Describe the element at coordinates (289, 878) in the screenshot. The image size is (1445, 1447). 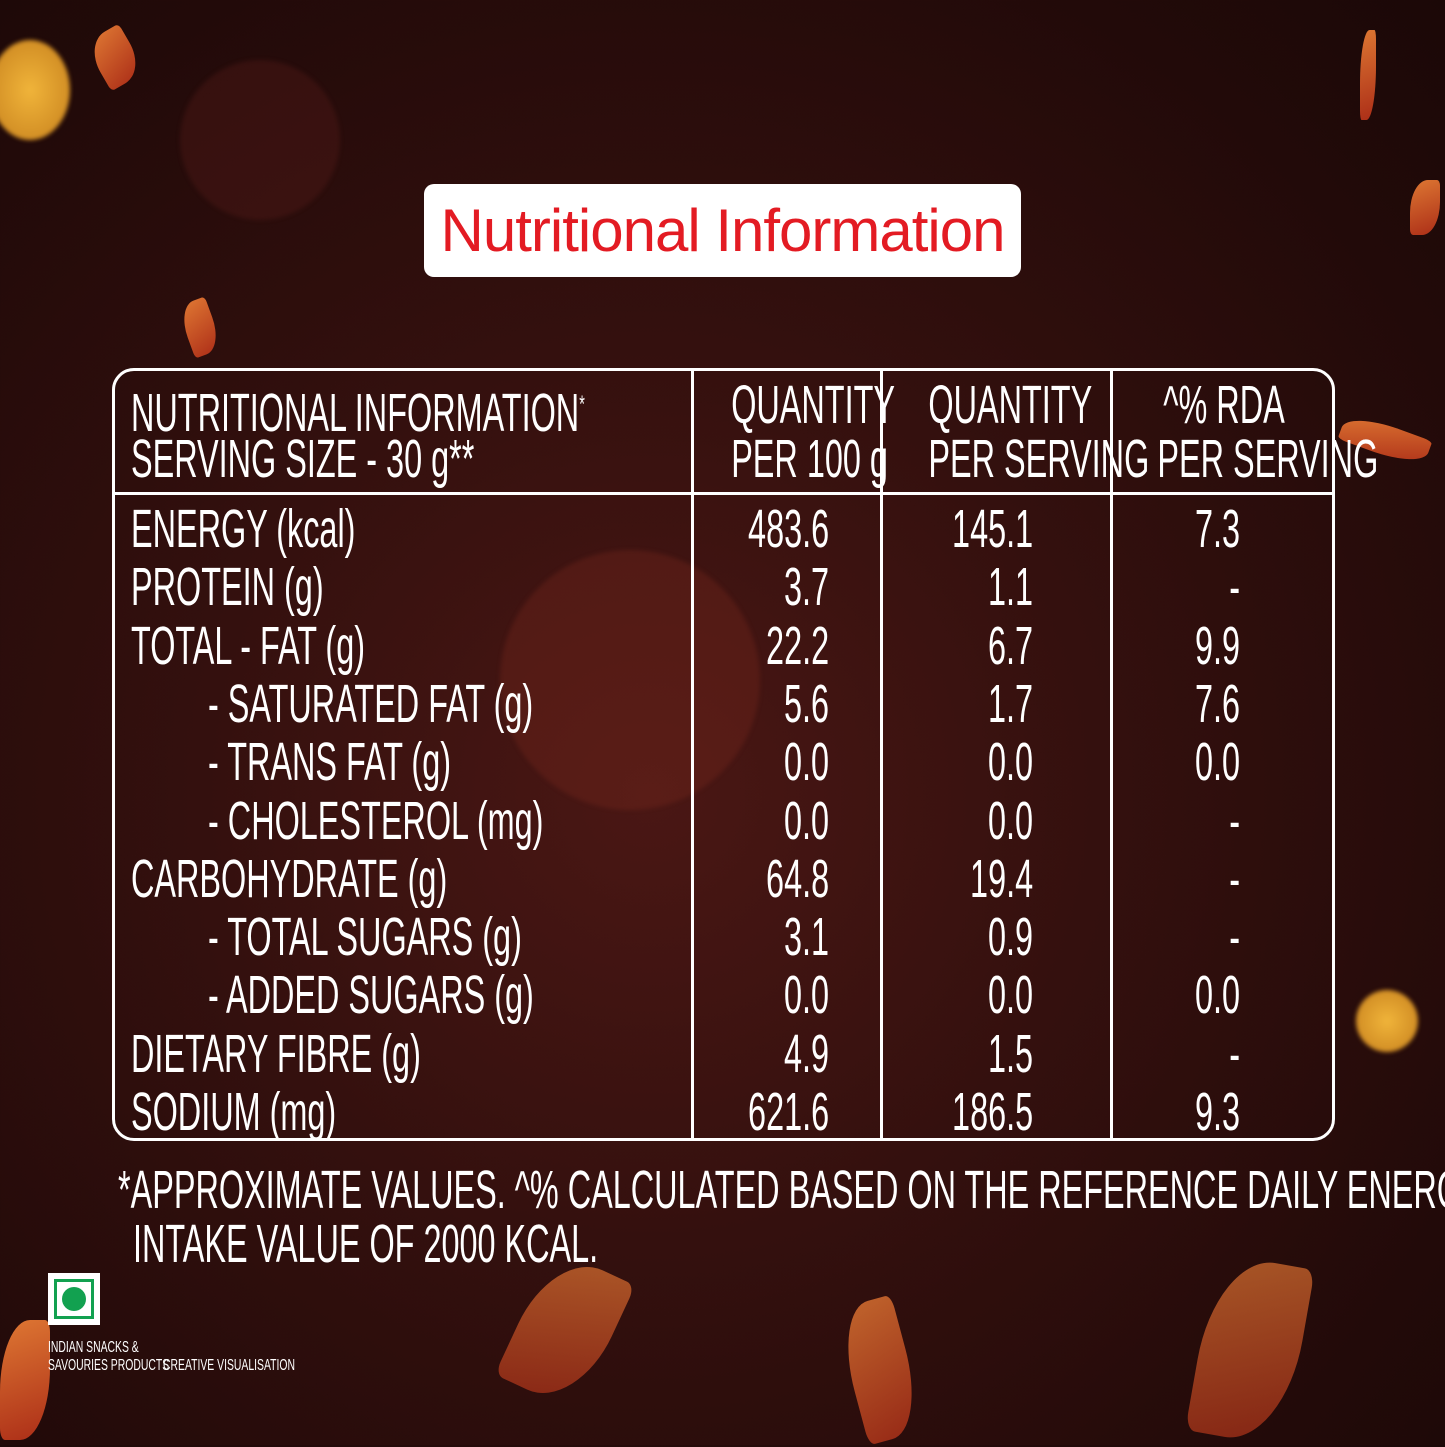
I see `row-label: CARBOHYDRATE (g)` at that location.